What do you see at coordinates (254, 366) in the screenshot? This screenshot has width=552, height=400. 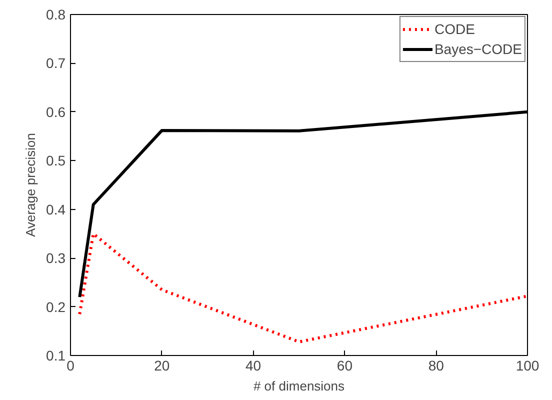 I see `x-tick-label: 40` at bounding box center [254, 366].